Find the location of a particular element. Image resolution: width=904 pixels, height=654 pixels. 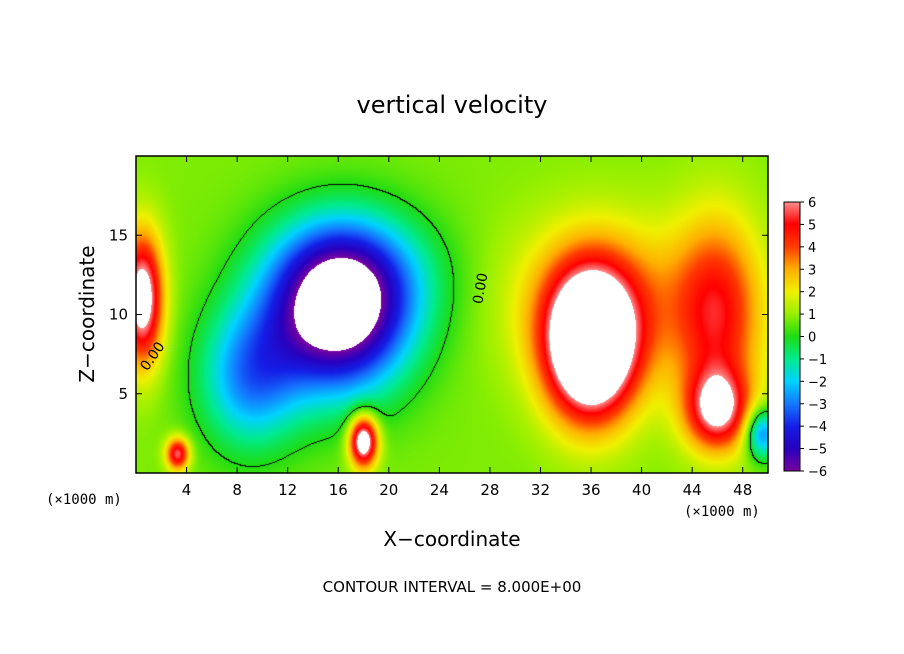

x-tick-label: 4 is located at coordinates (187, 490).